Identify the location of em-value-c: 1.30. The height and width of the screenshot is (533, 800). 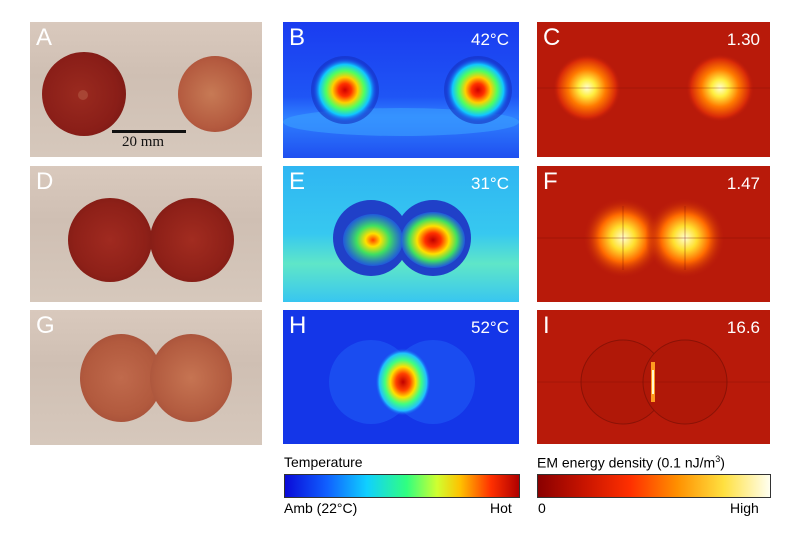
(743, 39).